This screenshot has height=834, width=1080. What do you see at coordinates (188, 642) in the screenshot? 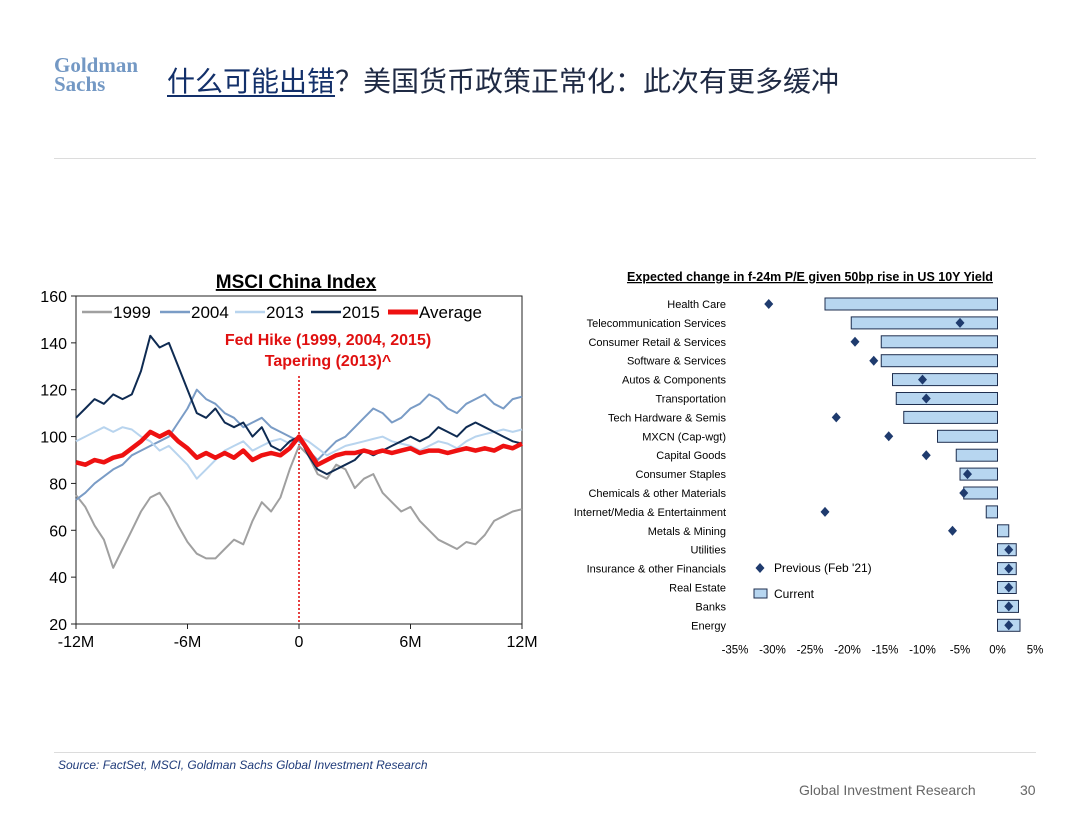
I see `x-tick-label: -6M` at bounding box center [188, 642].